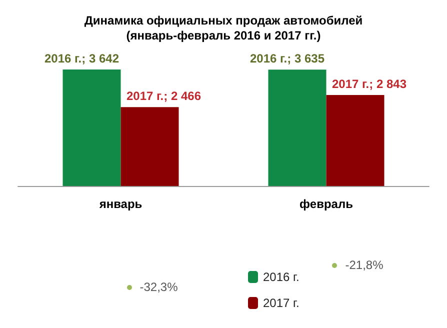 This screenshot has height=328, width=447. Describe the element at coordinates (164, 96) in the screenshot. I see `data-label: 2017 г.; 2 466` at that location.